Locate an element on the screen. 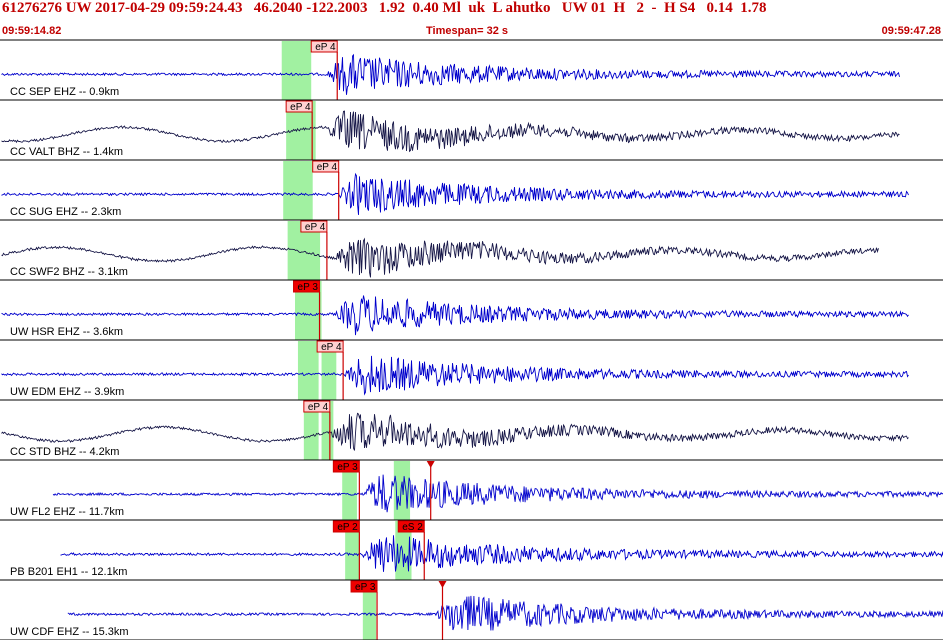 The height and width of the screenshot is (640, 943). station-label: CC SWF2 BHZ -- 3.1km is located at coordinates (69, 272).